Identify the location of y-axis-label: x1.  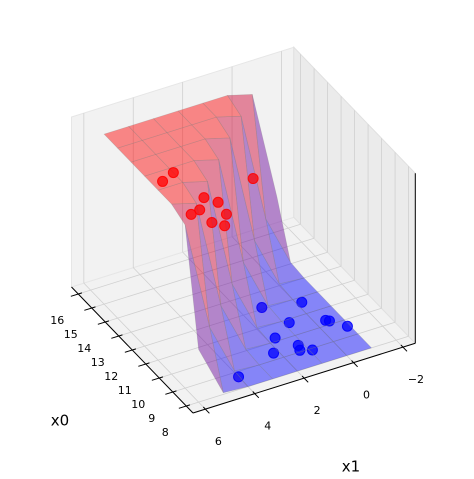
(351, 467).